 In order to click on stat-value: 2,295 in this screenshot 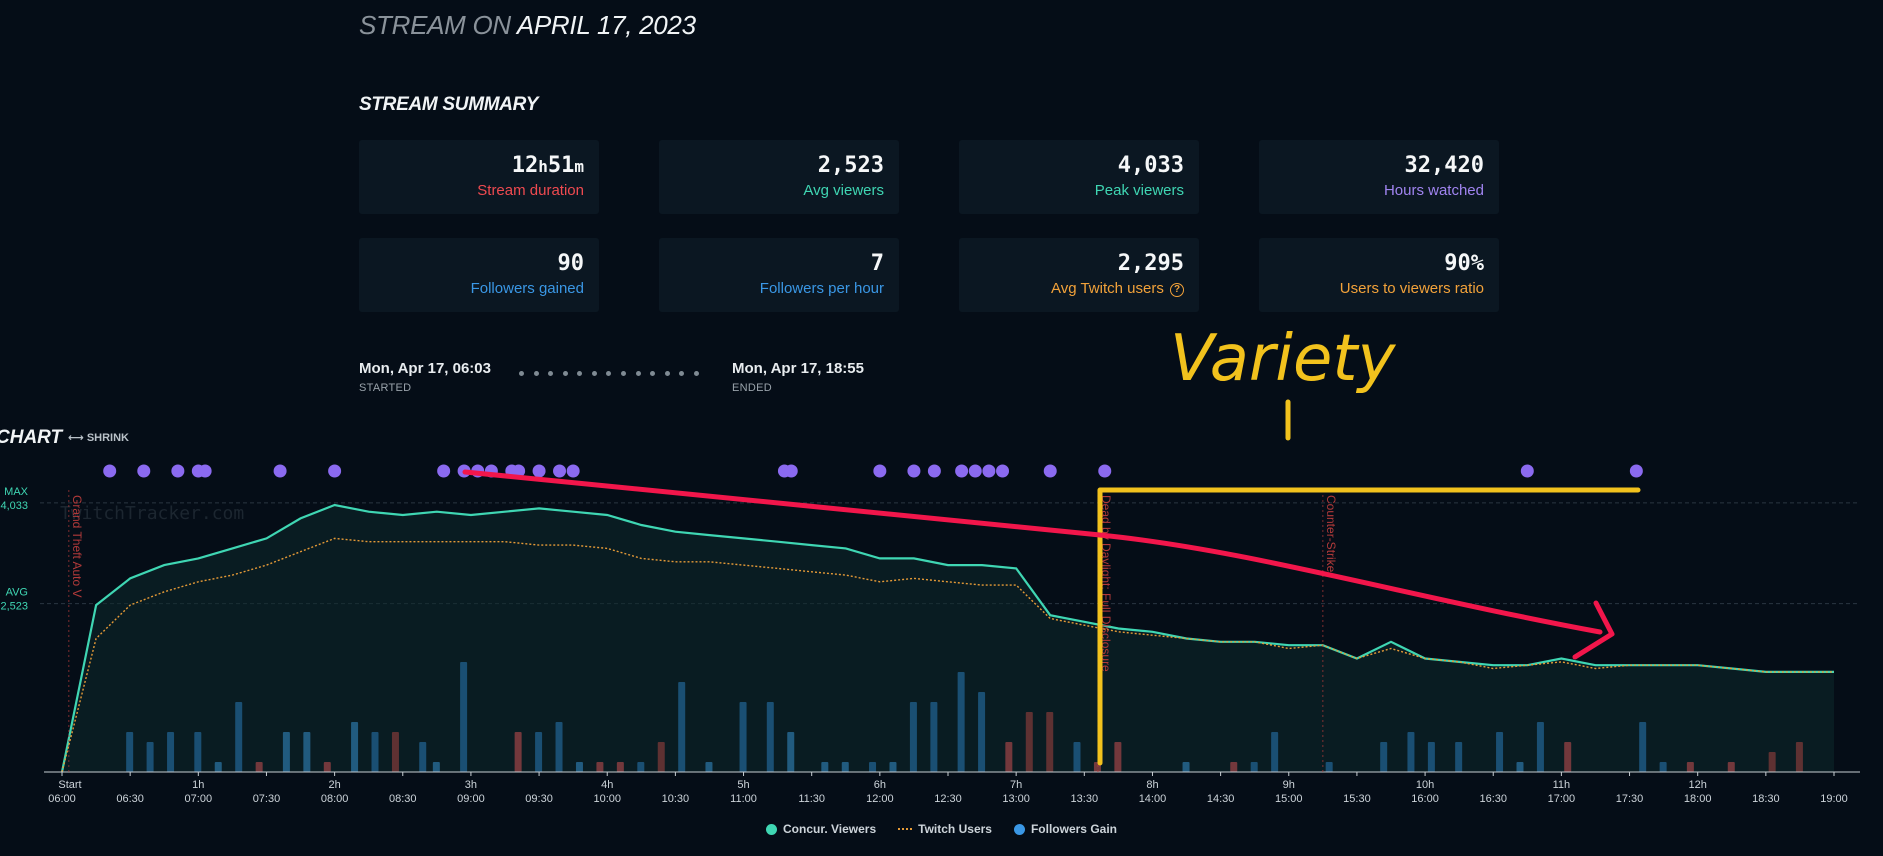, I will do `click(1150, 263)`.